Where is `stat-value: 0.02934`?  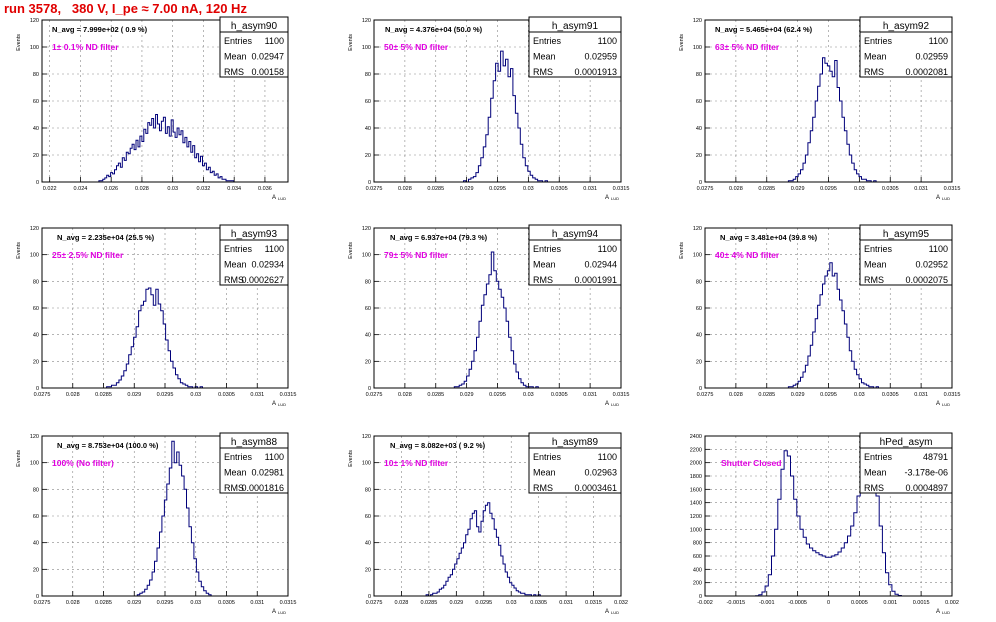 stat-value: 0.02934 is located at coordinates (267, 265).